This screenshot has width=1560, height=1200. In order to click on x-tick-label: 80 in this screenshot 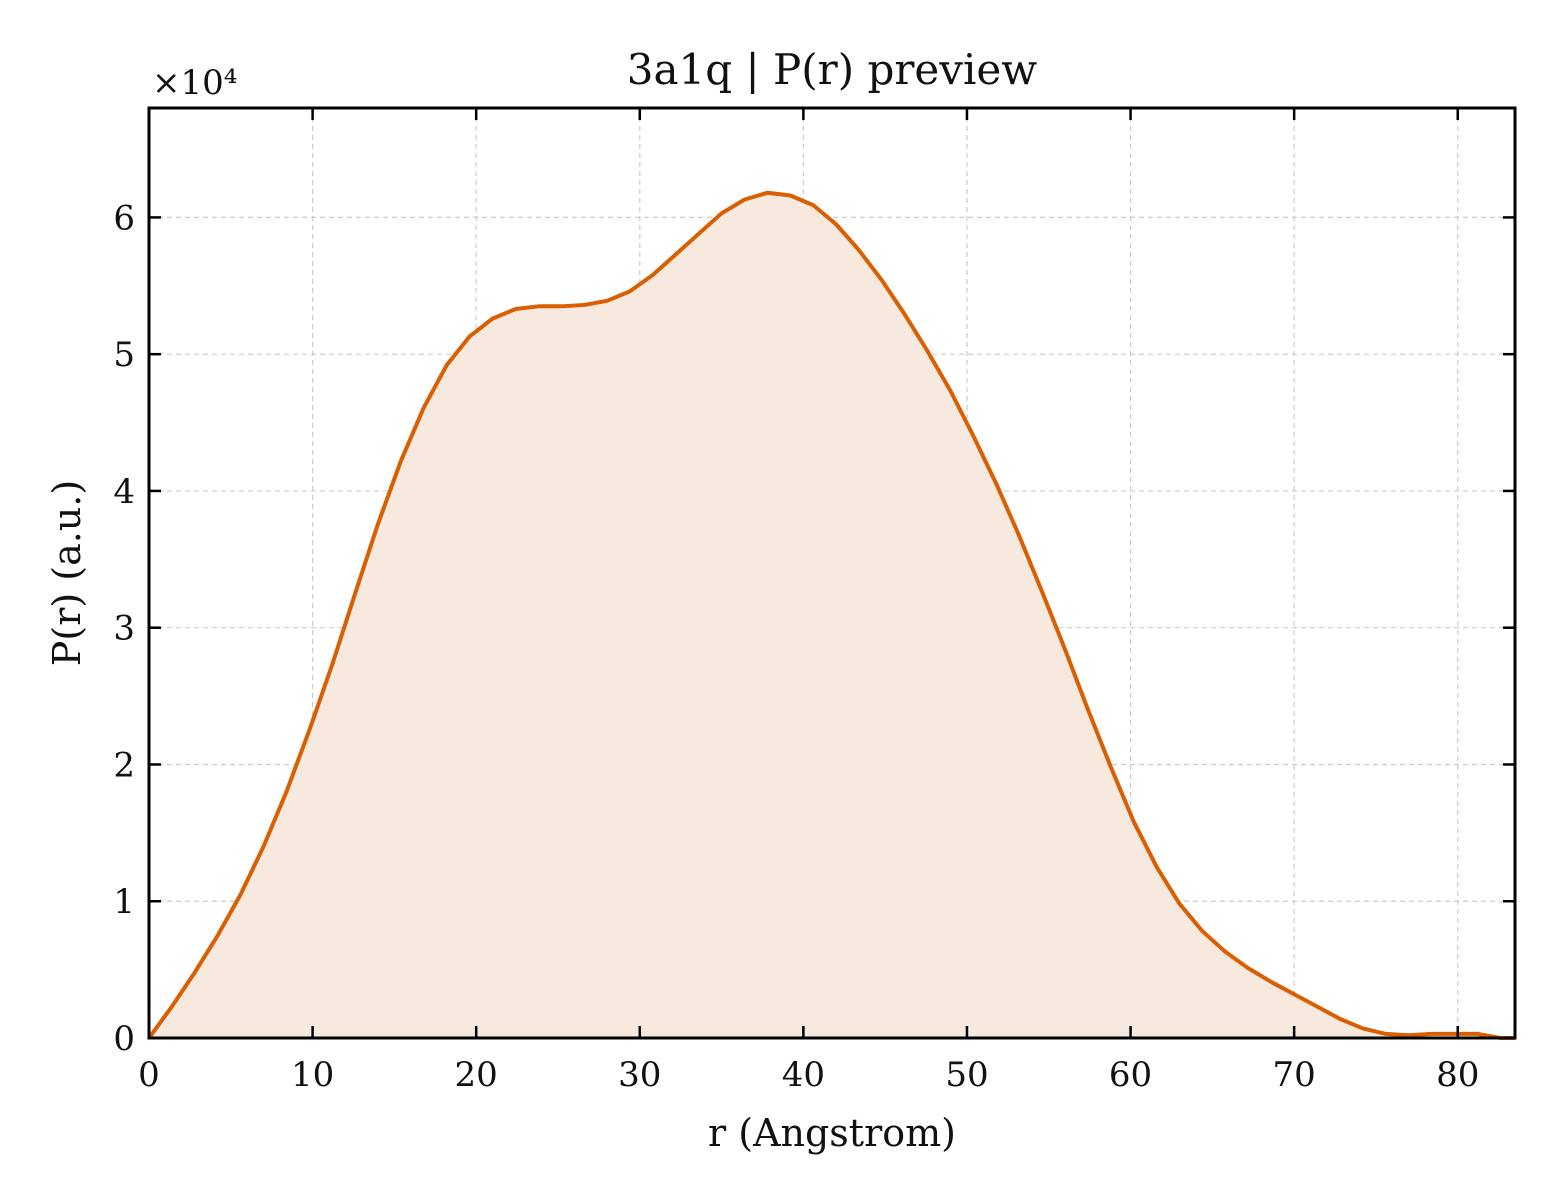, I will do `click(1457, 1075)`.